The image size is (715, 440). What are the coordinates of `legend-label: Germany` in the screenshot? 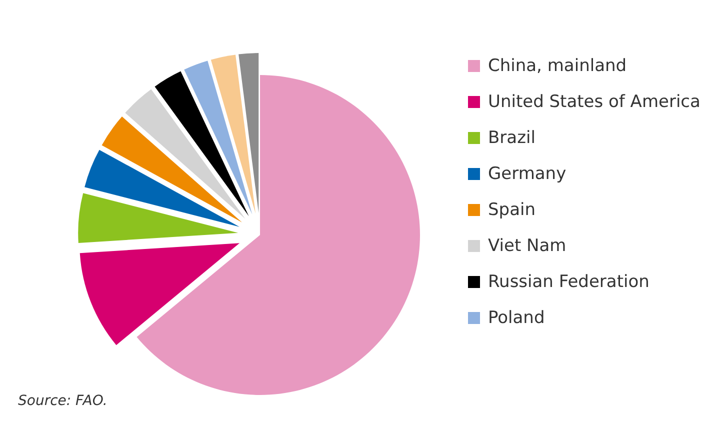 It's located at (527, 174).